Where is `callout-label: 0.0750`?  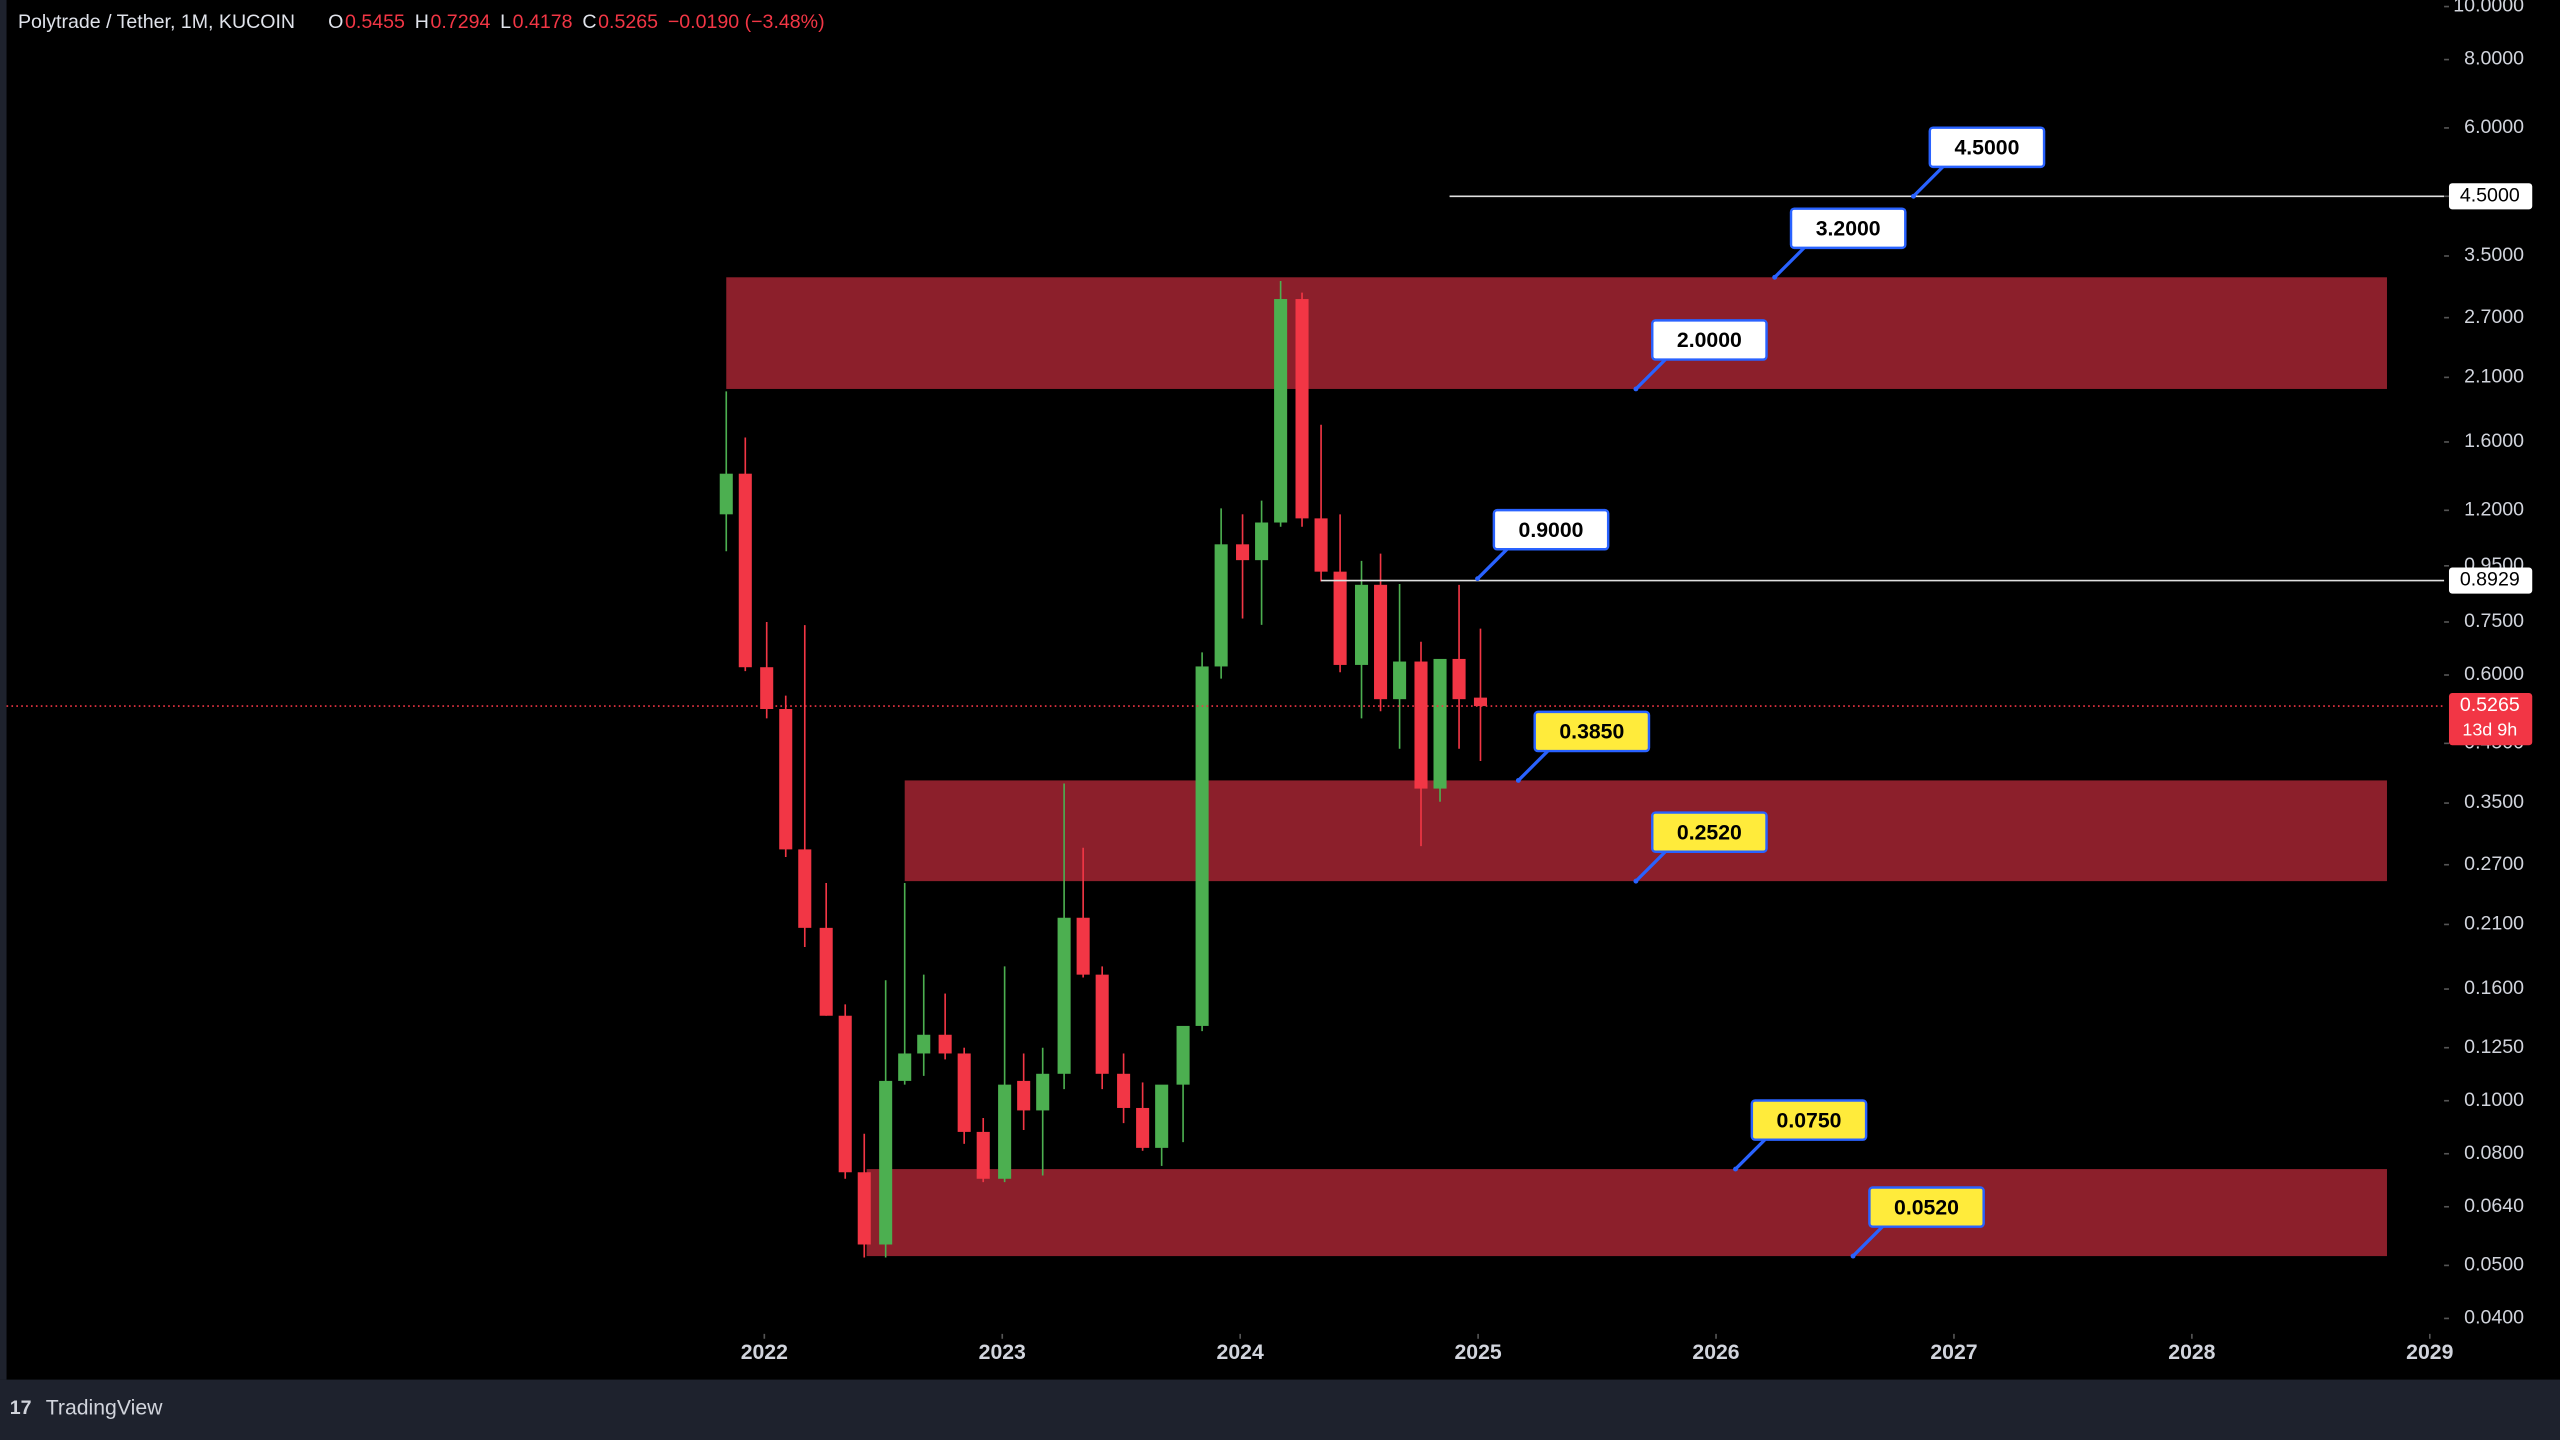 callout-label: 0.0750 is located at coordinates (1809, 1120).